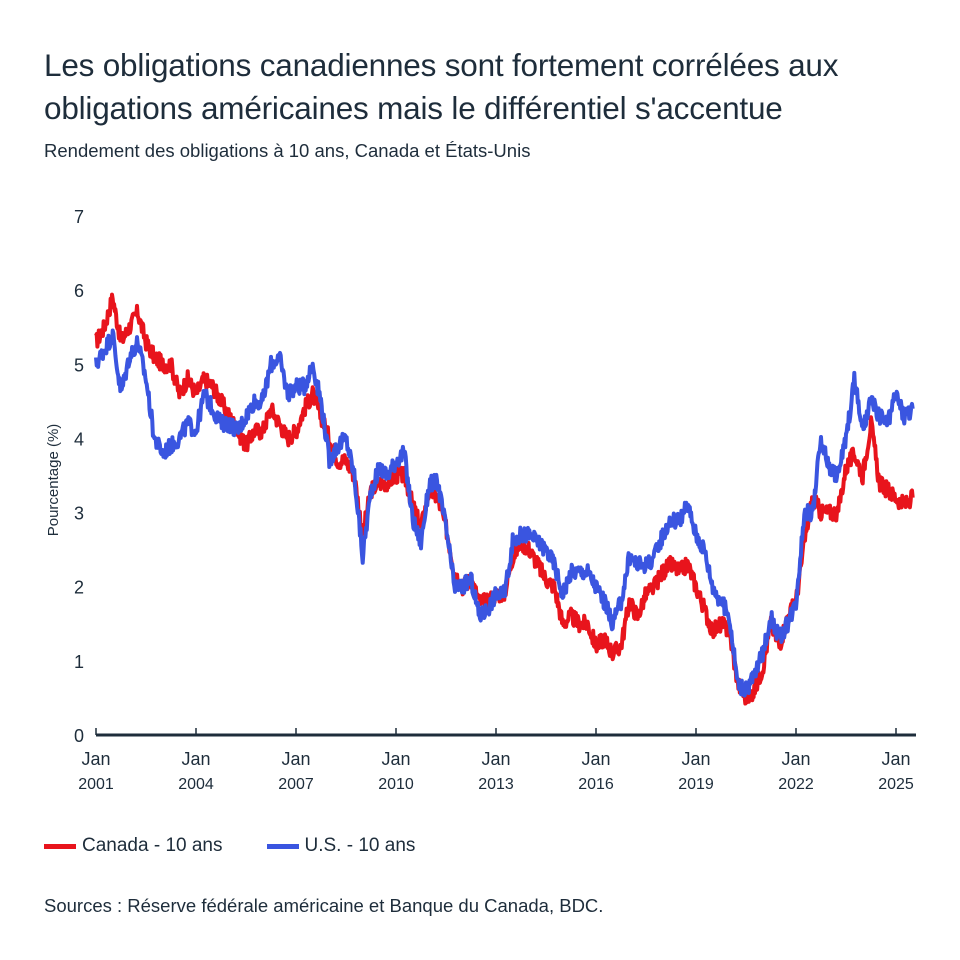 This screenshot has width=960, height=960. I want to click on legend-item-canada: Canada - 10 ans, so click(133, 846).